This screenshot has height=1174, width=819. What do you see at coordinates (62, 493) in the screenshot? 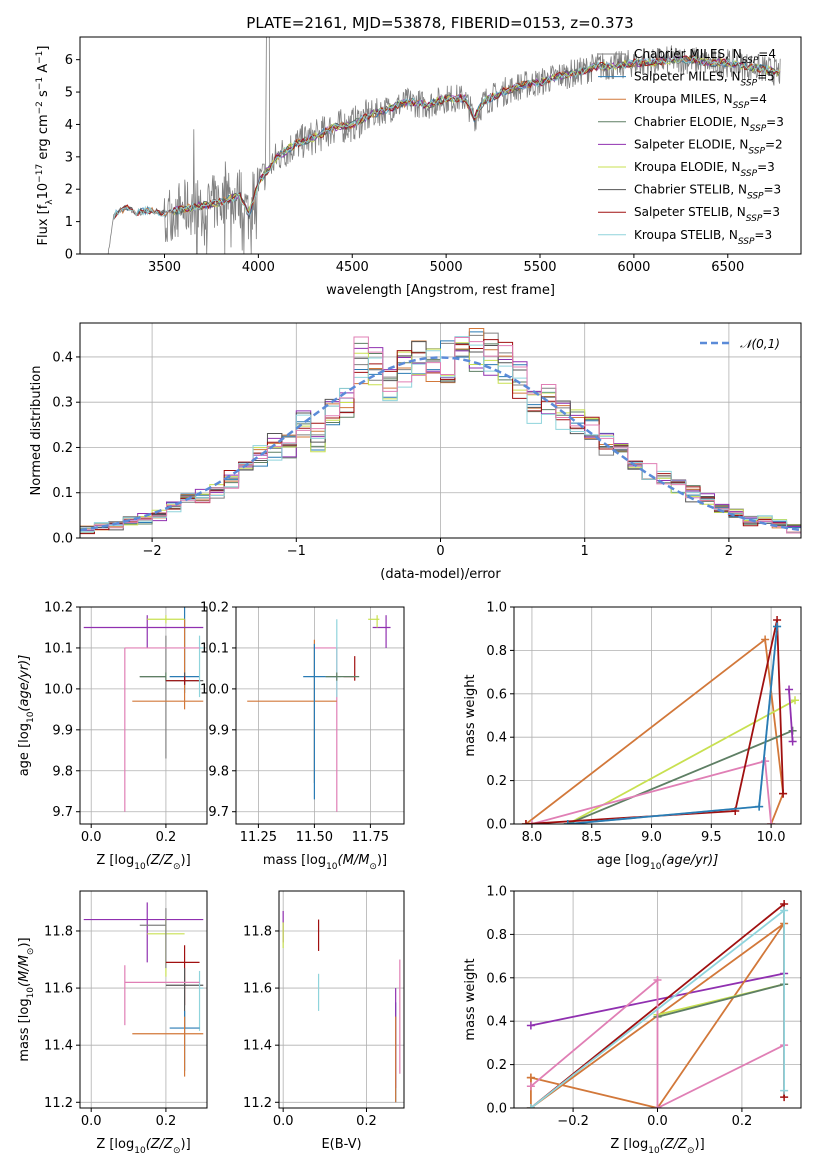
I see `y-tick-label: 0.1` at bounding box center [62, 493].